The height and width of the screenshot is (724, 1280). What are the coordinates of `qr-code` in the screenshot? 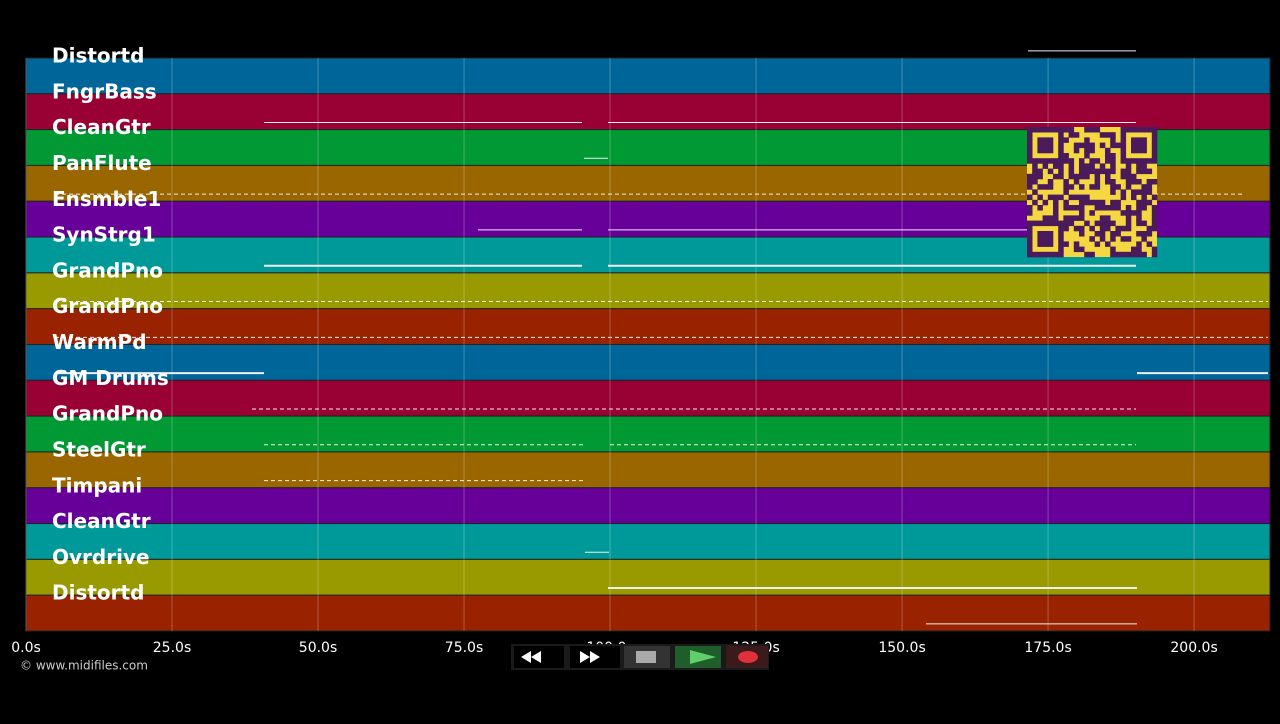 It's located at (1092, 192).